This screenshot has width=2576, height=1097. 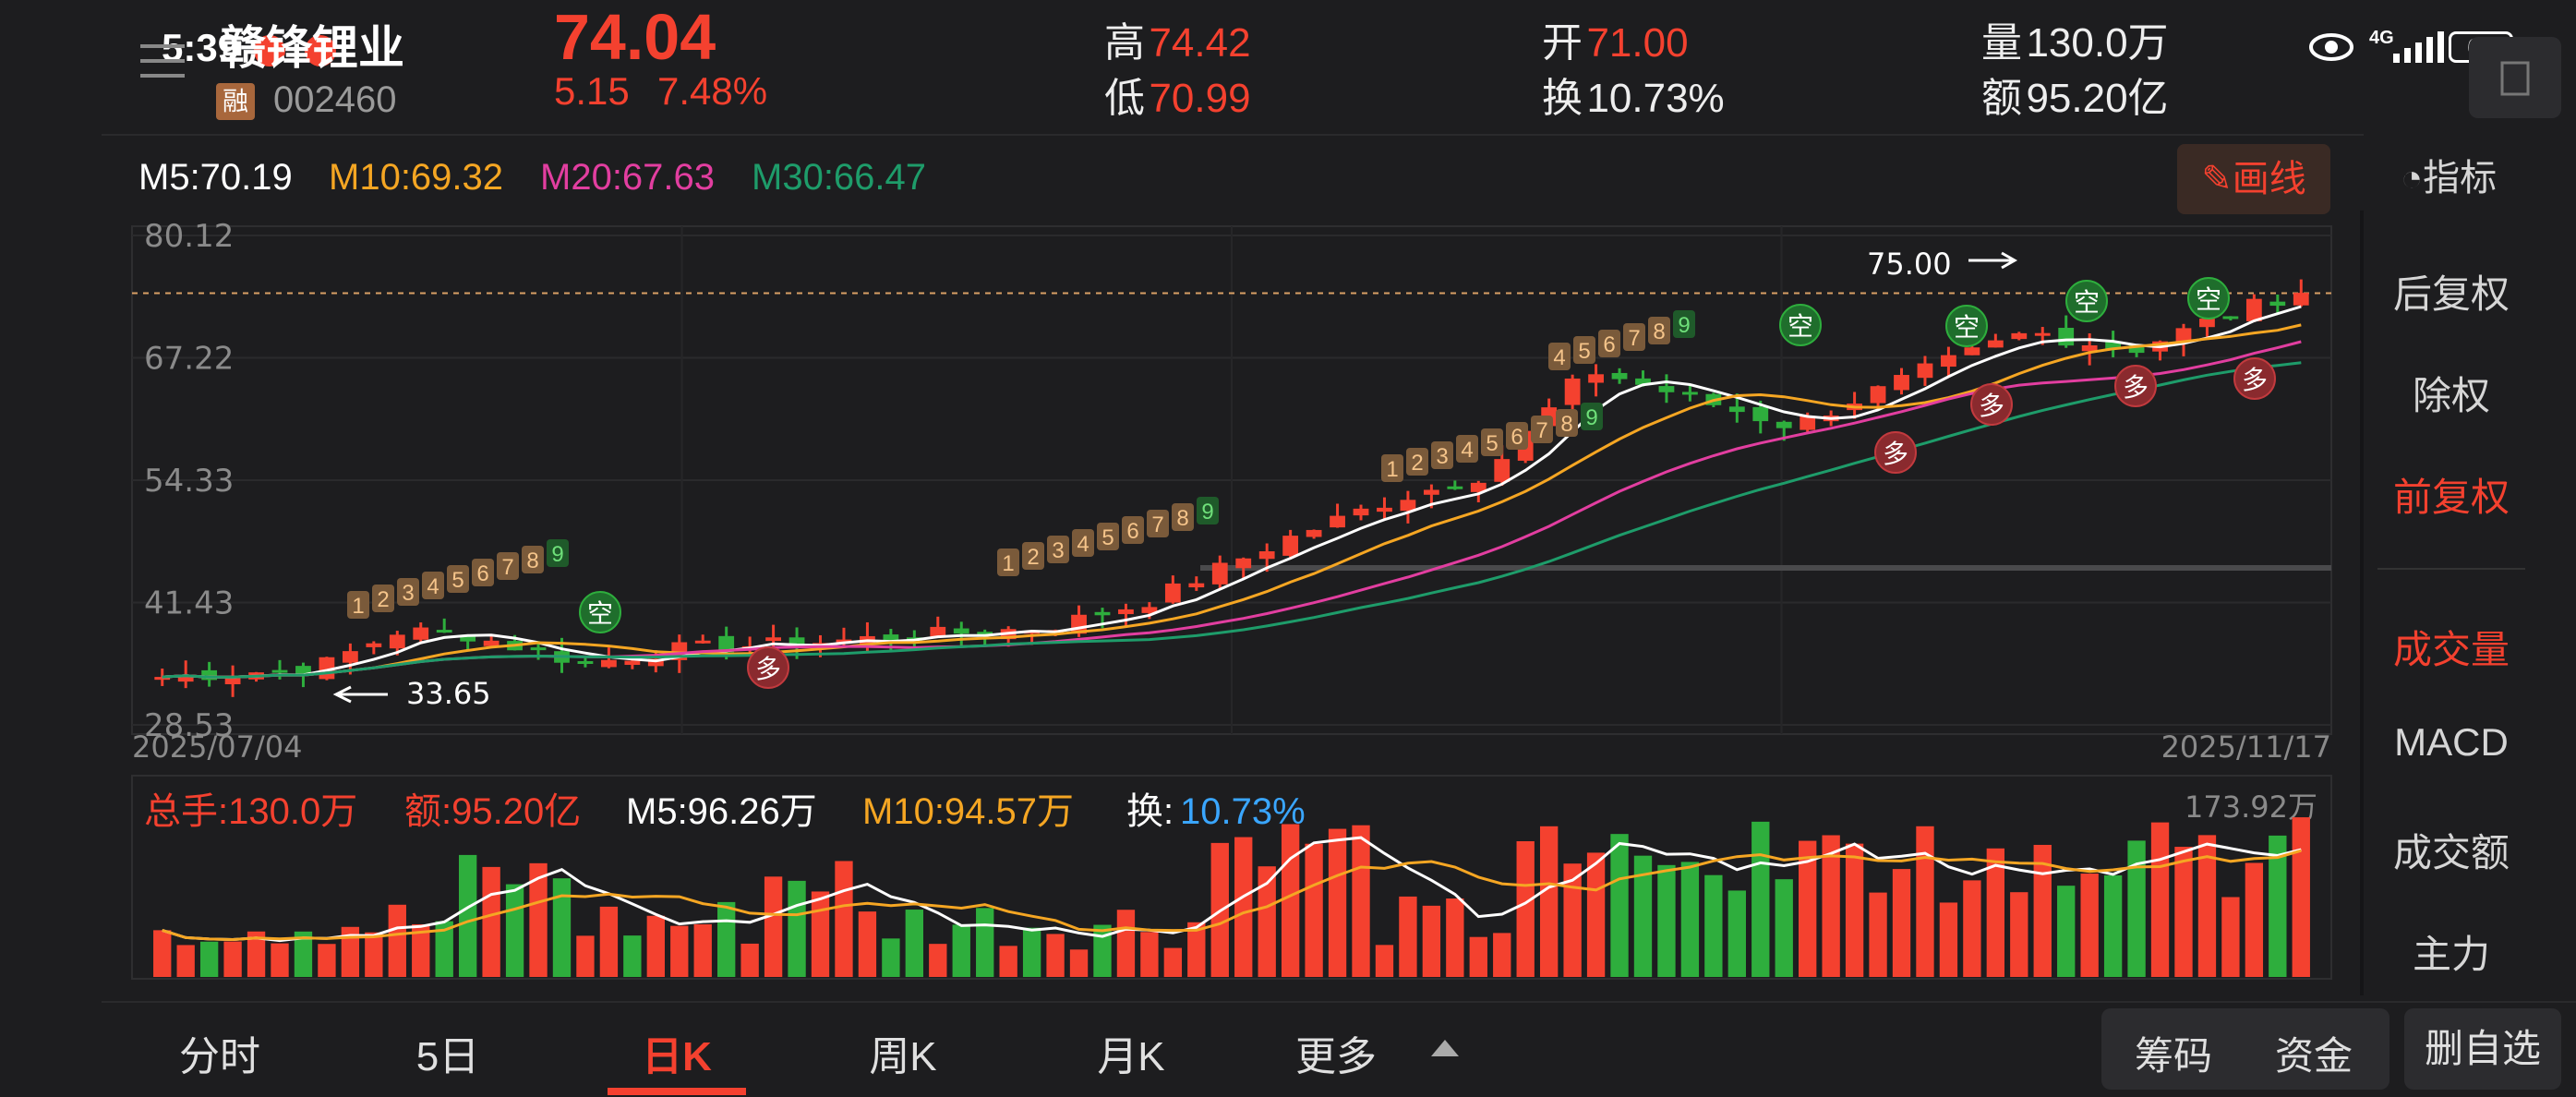 What do you see at coordinates (1517, 437) in the screenshot?
I see `count-label: 6` at bounding box center [1517, 437].